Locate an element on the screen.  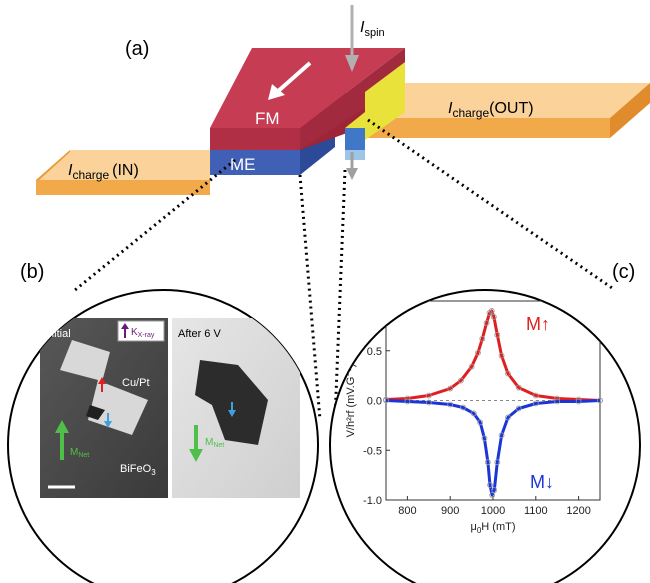
x-tick-label: 800 is located at coordinates (407, 511).